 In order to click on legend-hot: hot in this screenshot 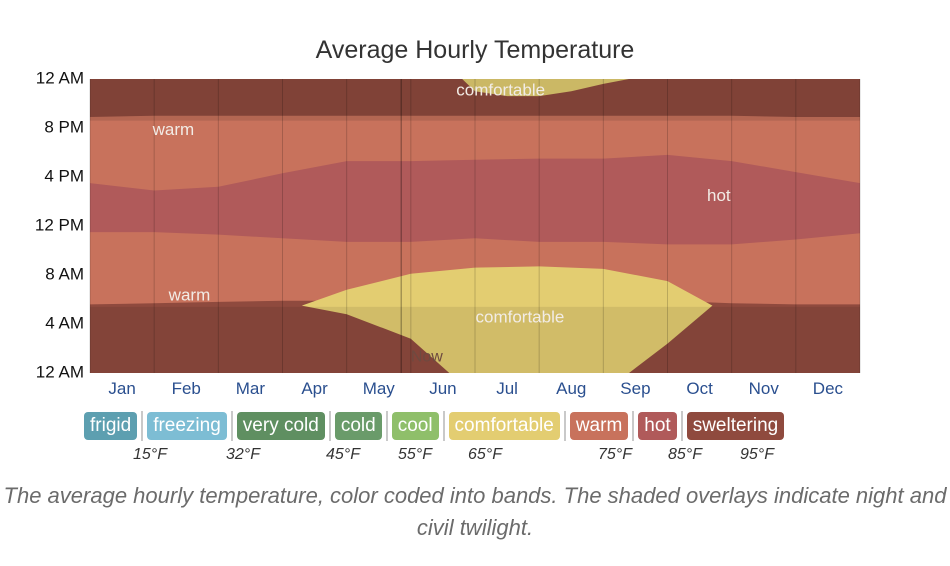, I will do `click(657, 426)`.